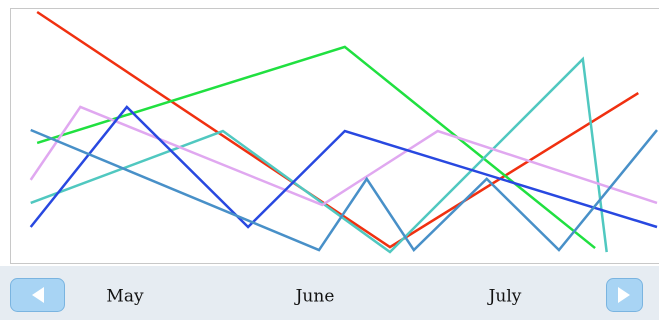  What do you see at coordinates (504, 297) in the screenshot?
I see `navigator-label: July` at bounding box center [504, 297].